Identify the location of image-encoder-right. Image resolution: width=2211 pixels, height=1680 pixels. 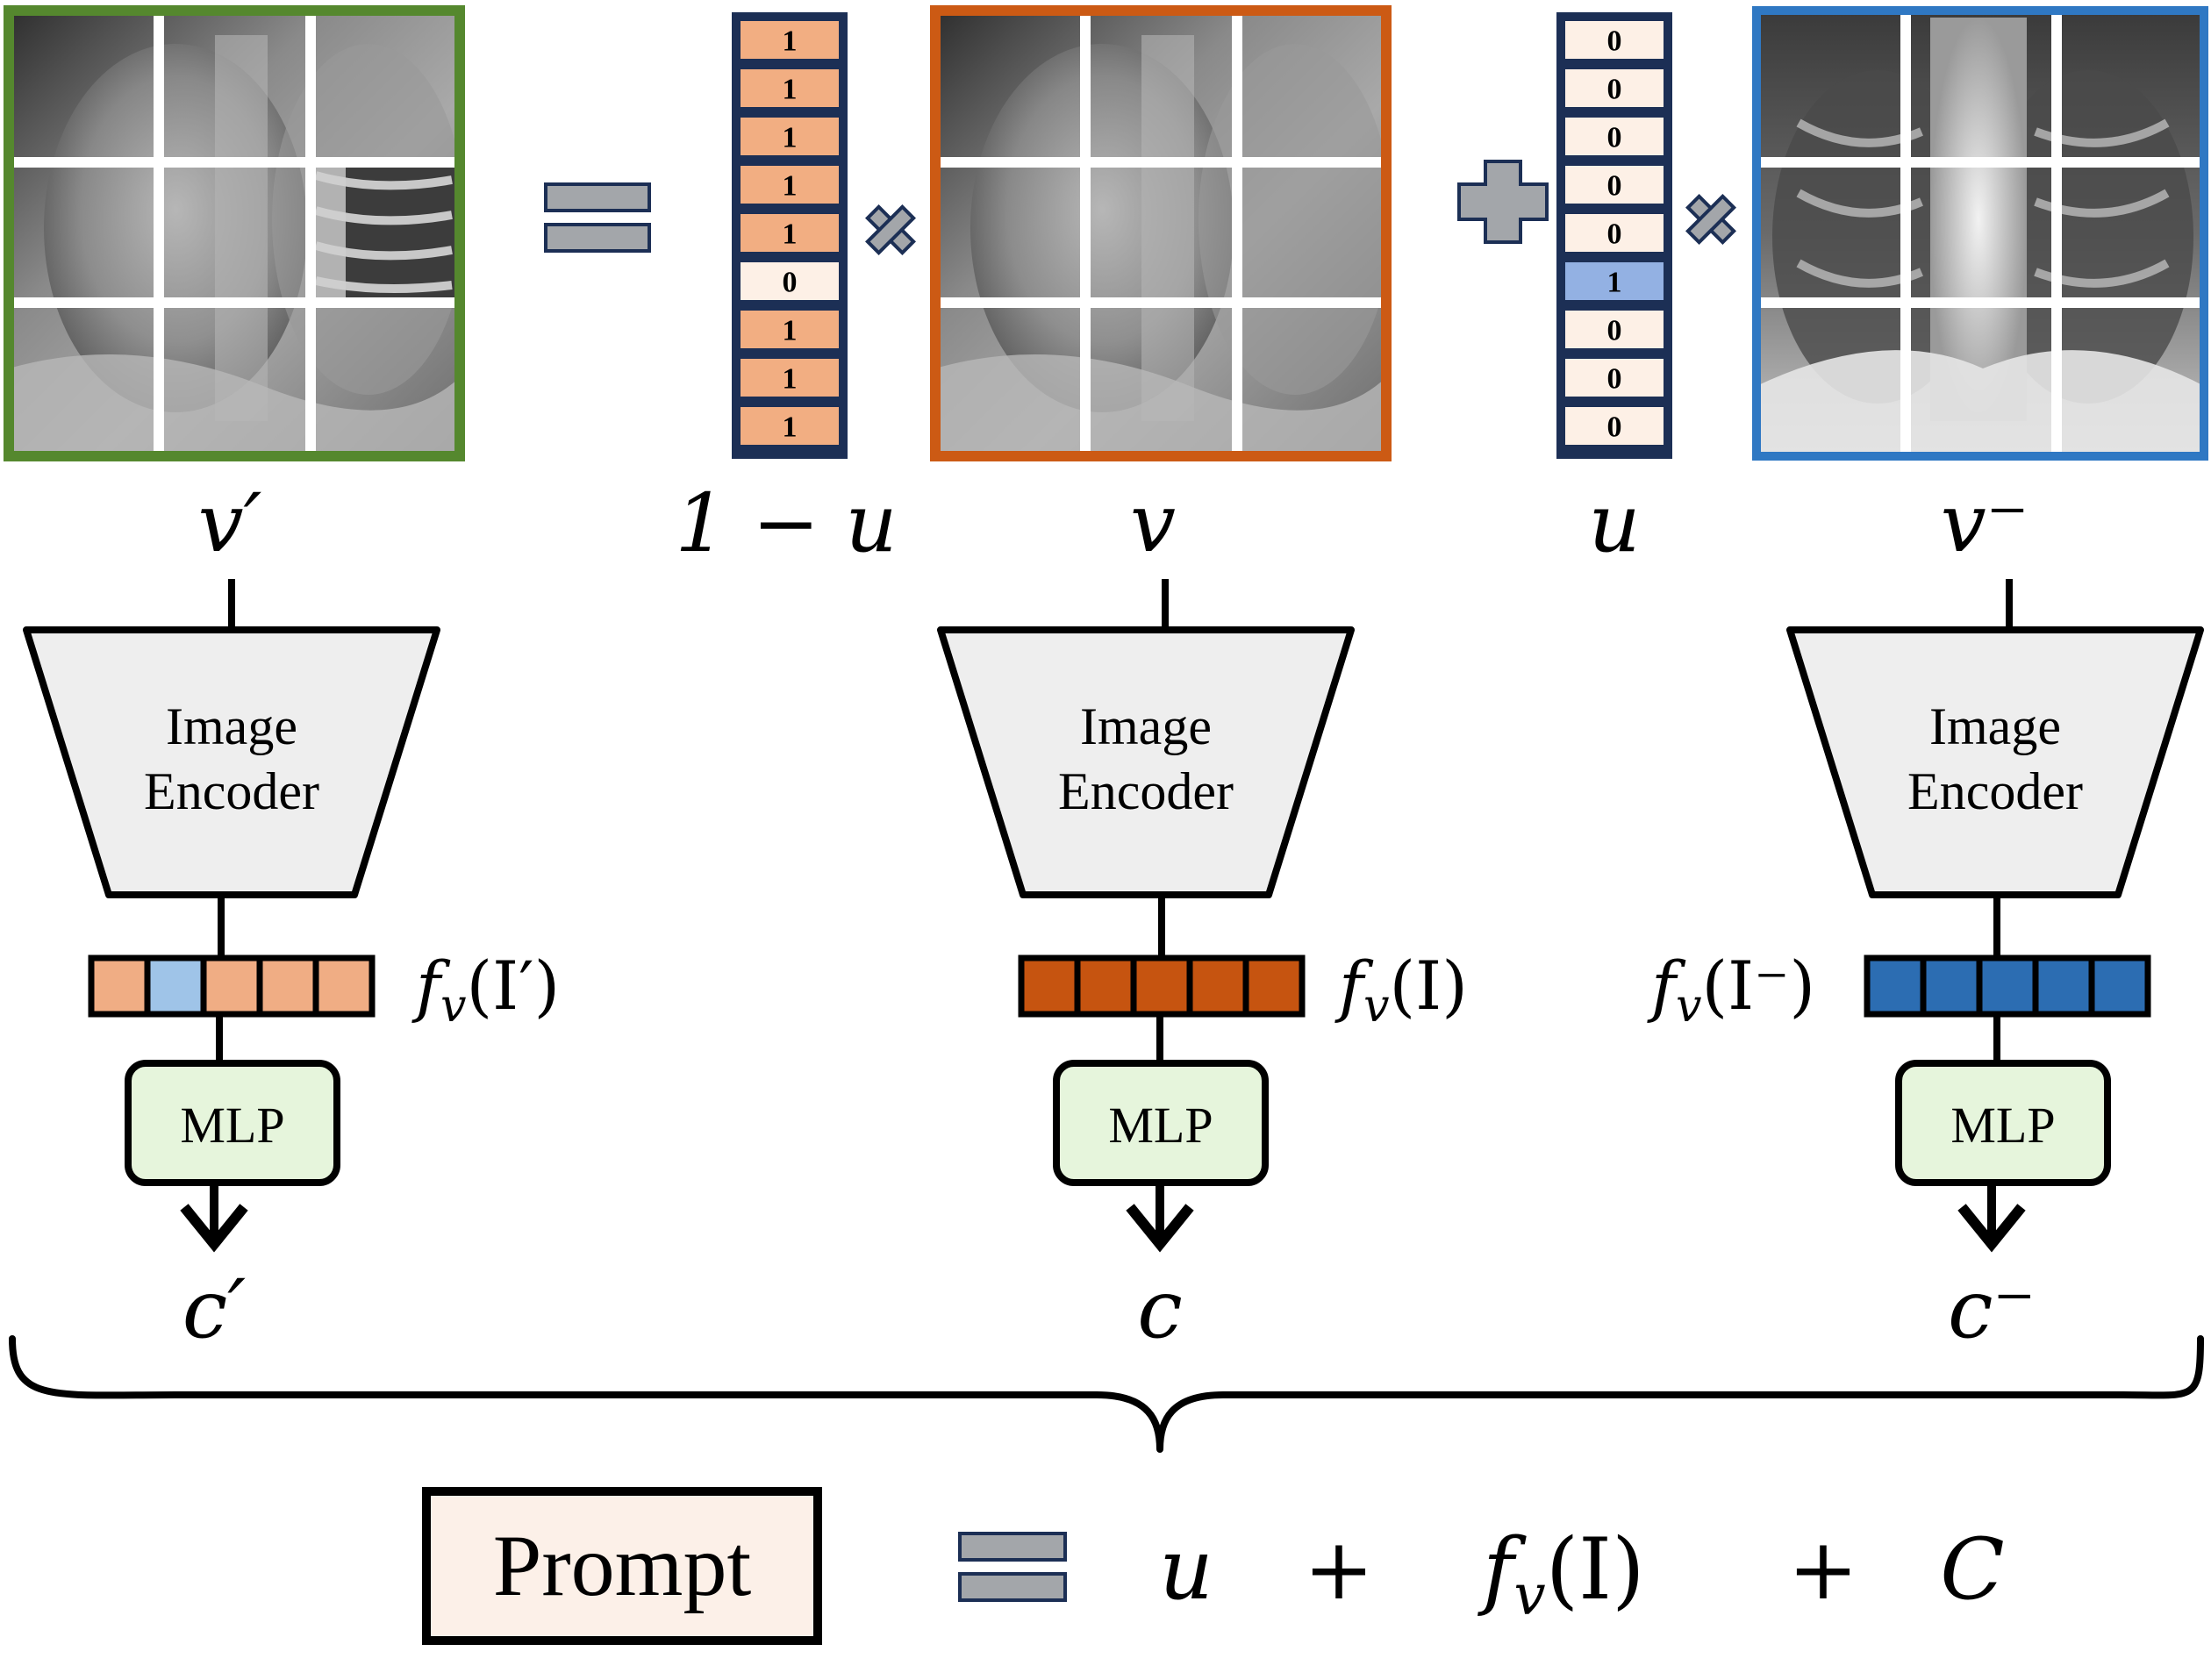
(1995, 762).